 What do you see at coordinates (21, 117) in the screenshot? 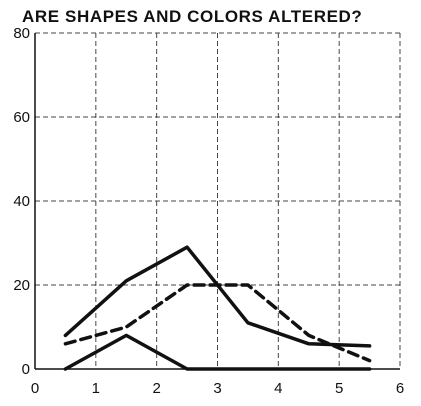
I see `y-tick-label: 60` at bounding box center [21, 117].